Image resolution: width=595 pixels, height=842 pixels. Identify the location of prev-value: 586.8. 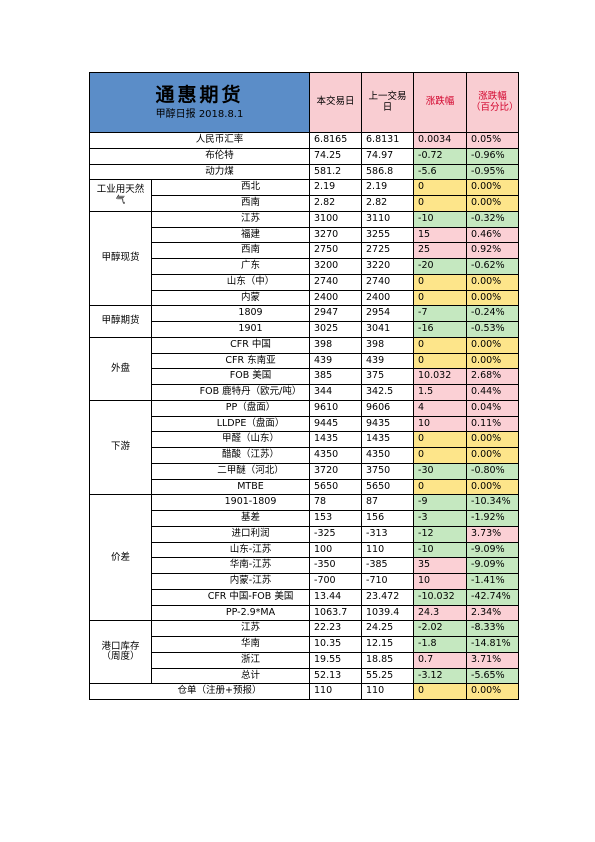
(388, 172).